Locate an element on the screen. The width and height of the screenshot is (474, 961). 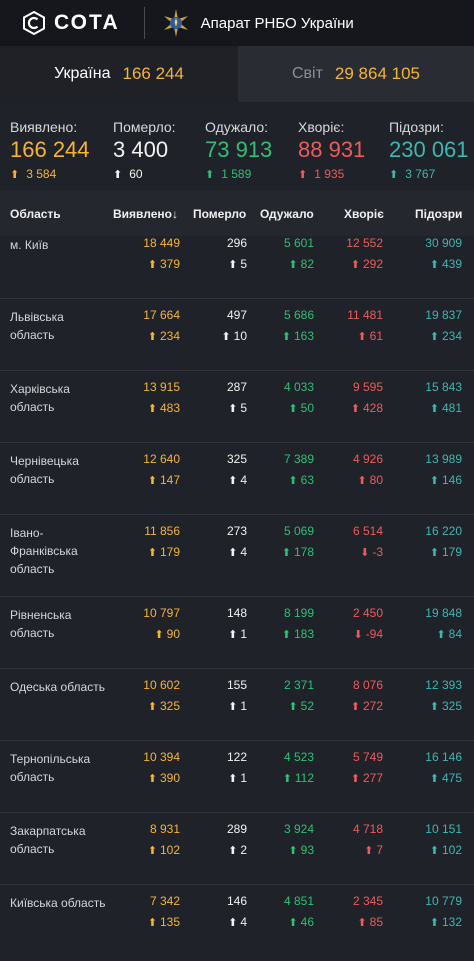
cell-suspect-value: 10 151 is located at coordinates (443, 829).